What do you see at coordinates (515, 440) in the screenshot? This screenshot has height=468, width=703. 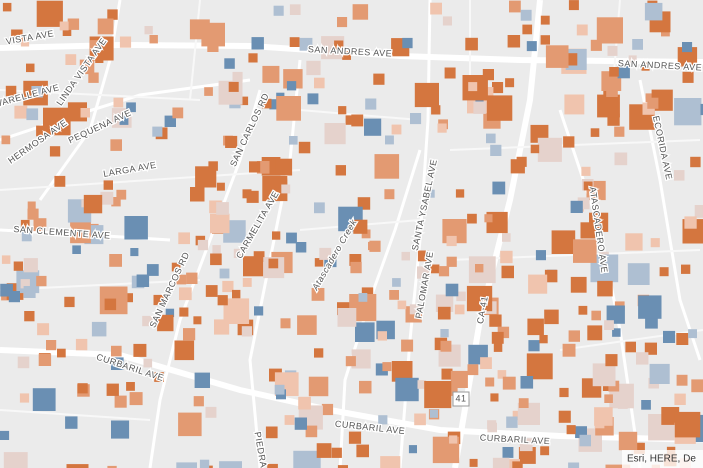 I see `street-label: CURBARIL AVE` at bounding box center [515, 440].